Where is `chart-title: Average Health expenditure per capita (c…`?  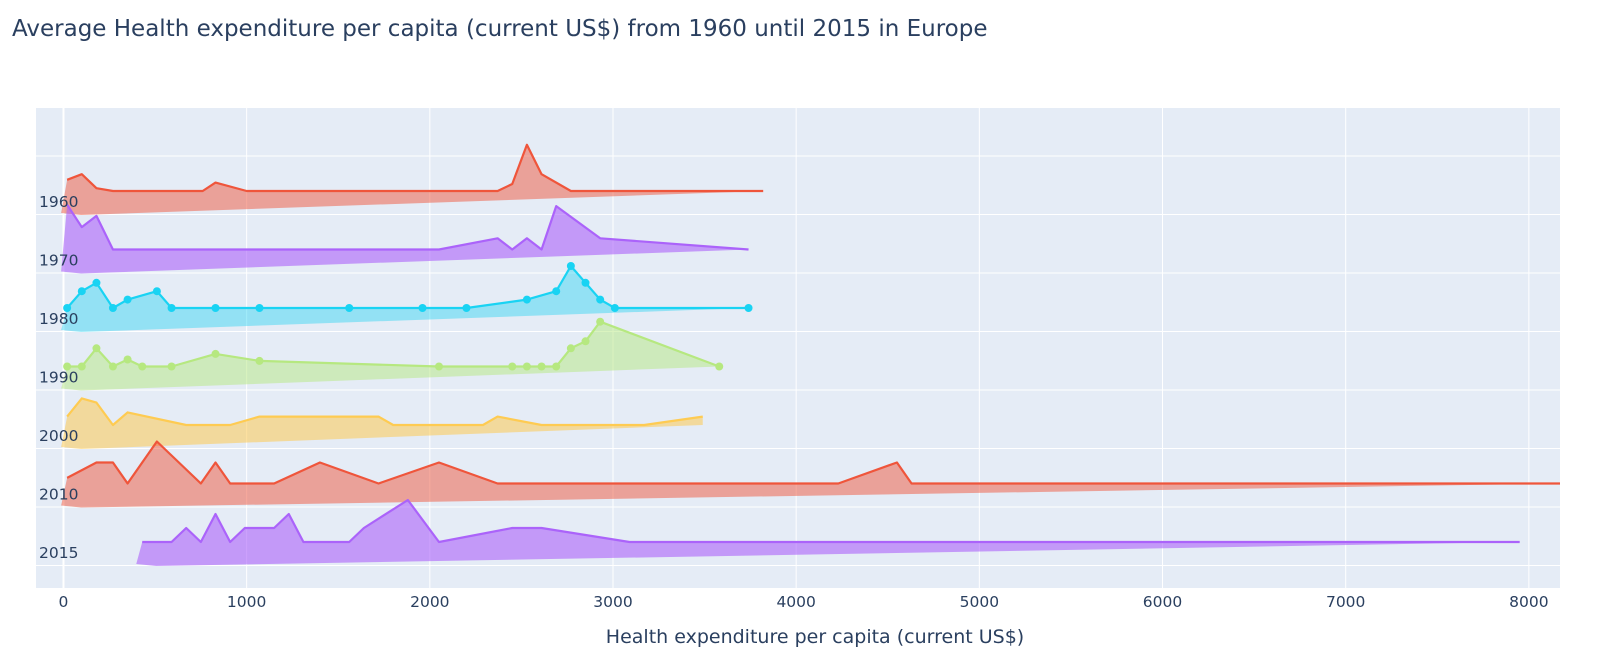
chart-title: Average Health expenditure per capita (c… is located at coordinates (500, 29).